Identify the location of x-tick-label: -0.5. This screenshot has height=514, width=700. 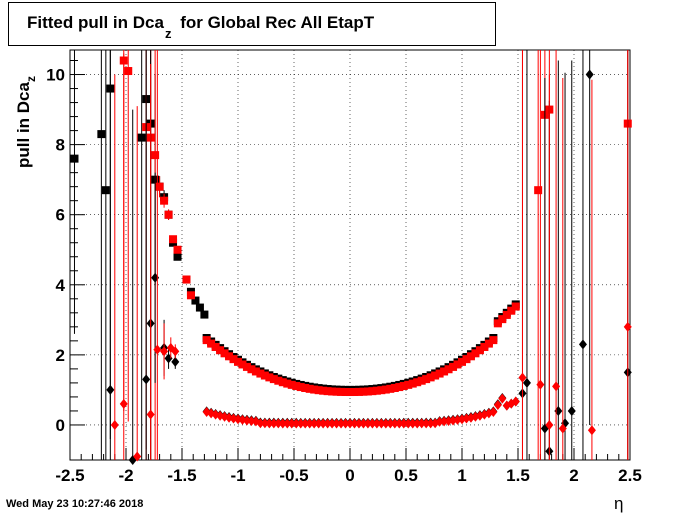
(293, 475).